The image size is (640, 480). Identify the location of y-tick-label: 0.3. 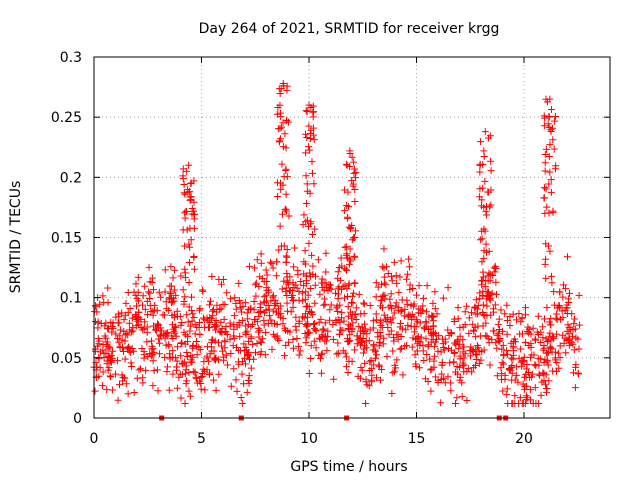
(71, 58).